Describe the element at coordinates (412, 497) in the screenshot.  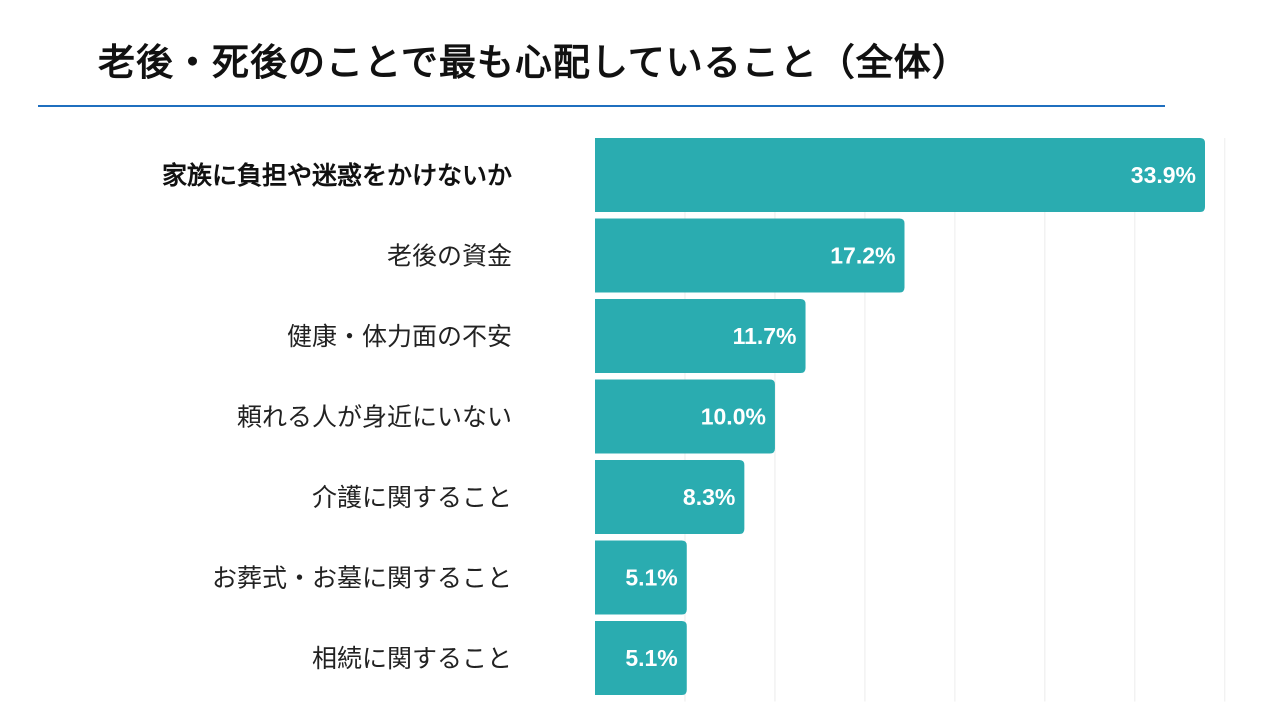
I see `category-label: 介護に関すること` at that location.